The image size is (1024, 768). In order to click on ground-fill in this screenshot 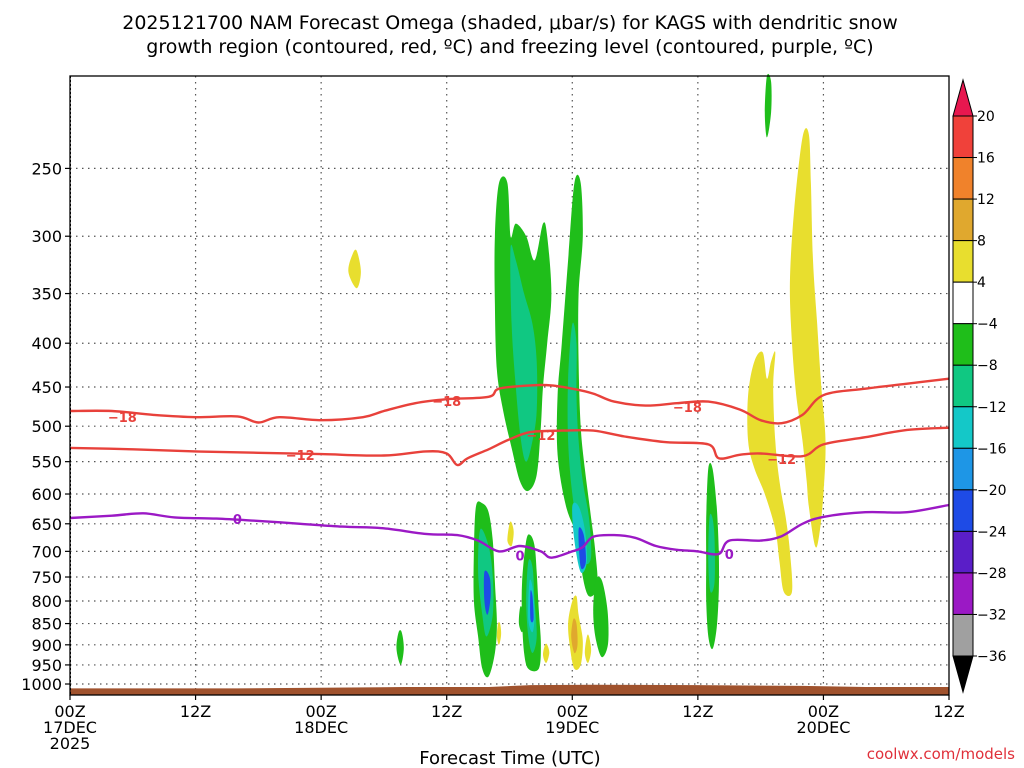, I will do `click(509, 689)`.